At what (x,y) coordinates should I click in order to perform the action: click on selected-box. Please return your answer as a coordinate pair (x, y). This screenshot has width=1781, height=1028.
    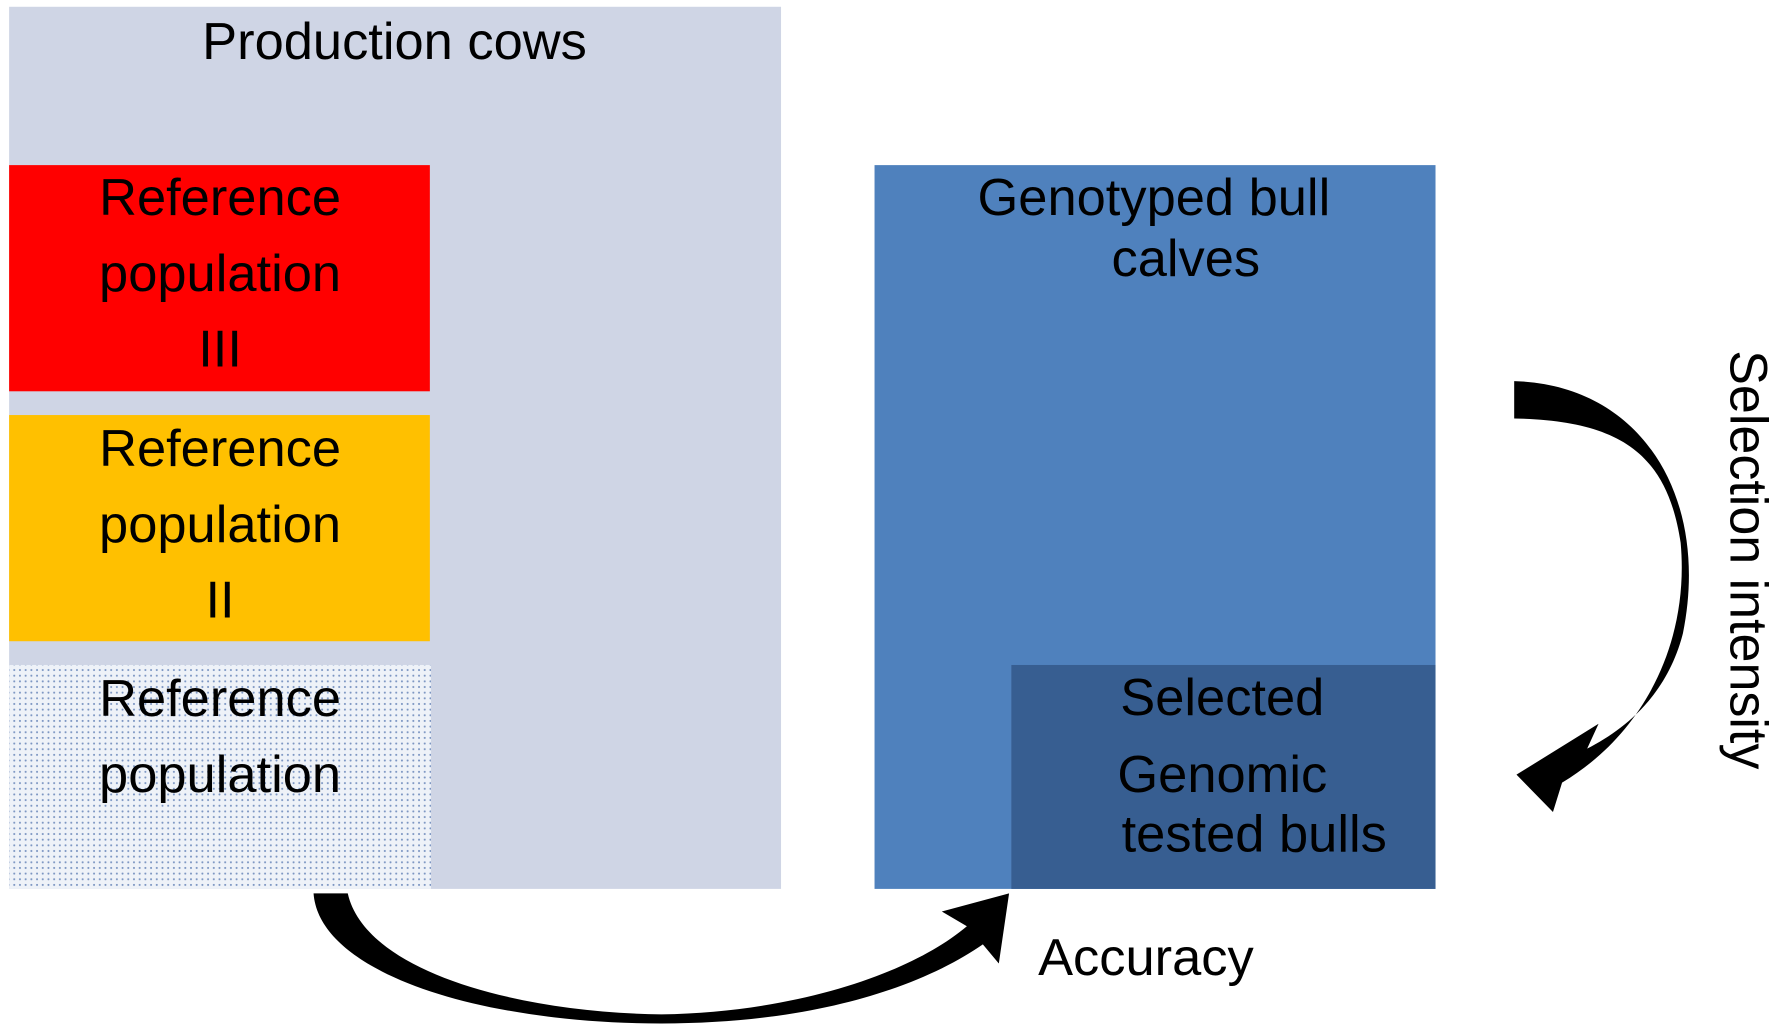
    Looking at the image, I should click on (1223, 776).